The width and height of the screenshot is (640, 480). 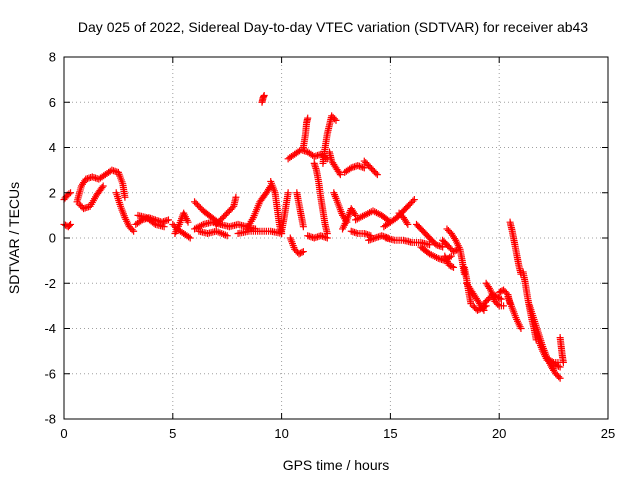 What do you see at coordinates (608, 433) in the screenshot?
I see `x-tick-label: 25` at bounding box center [608, 433].